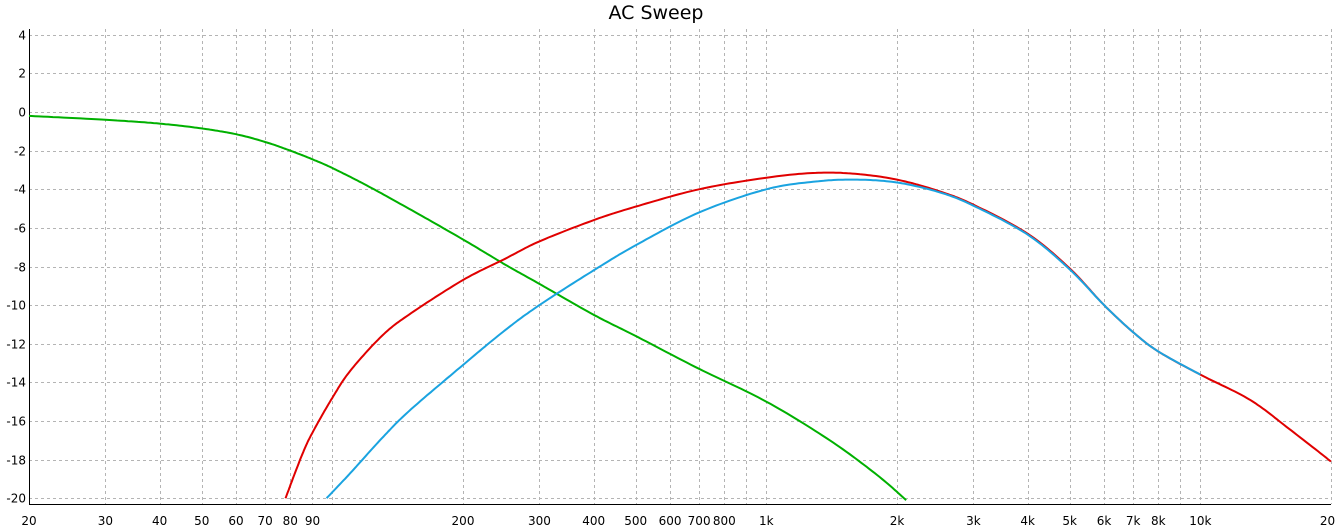 This screenshot has height=529, width=1335. I want to click on x-tick-label: 700, so click(699, 521).